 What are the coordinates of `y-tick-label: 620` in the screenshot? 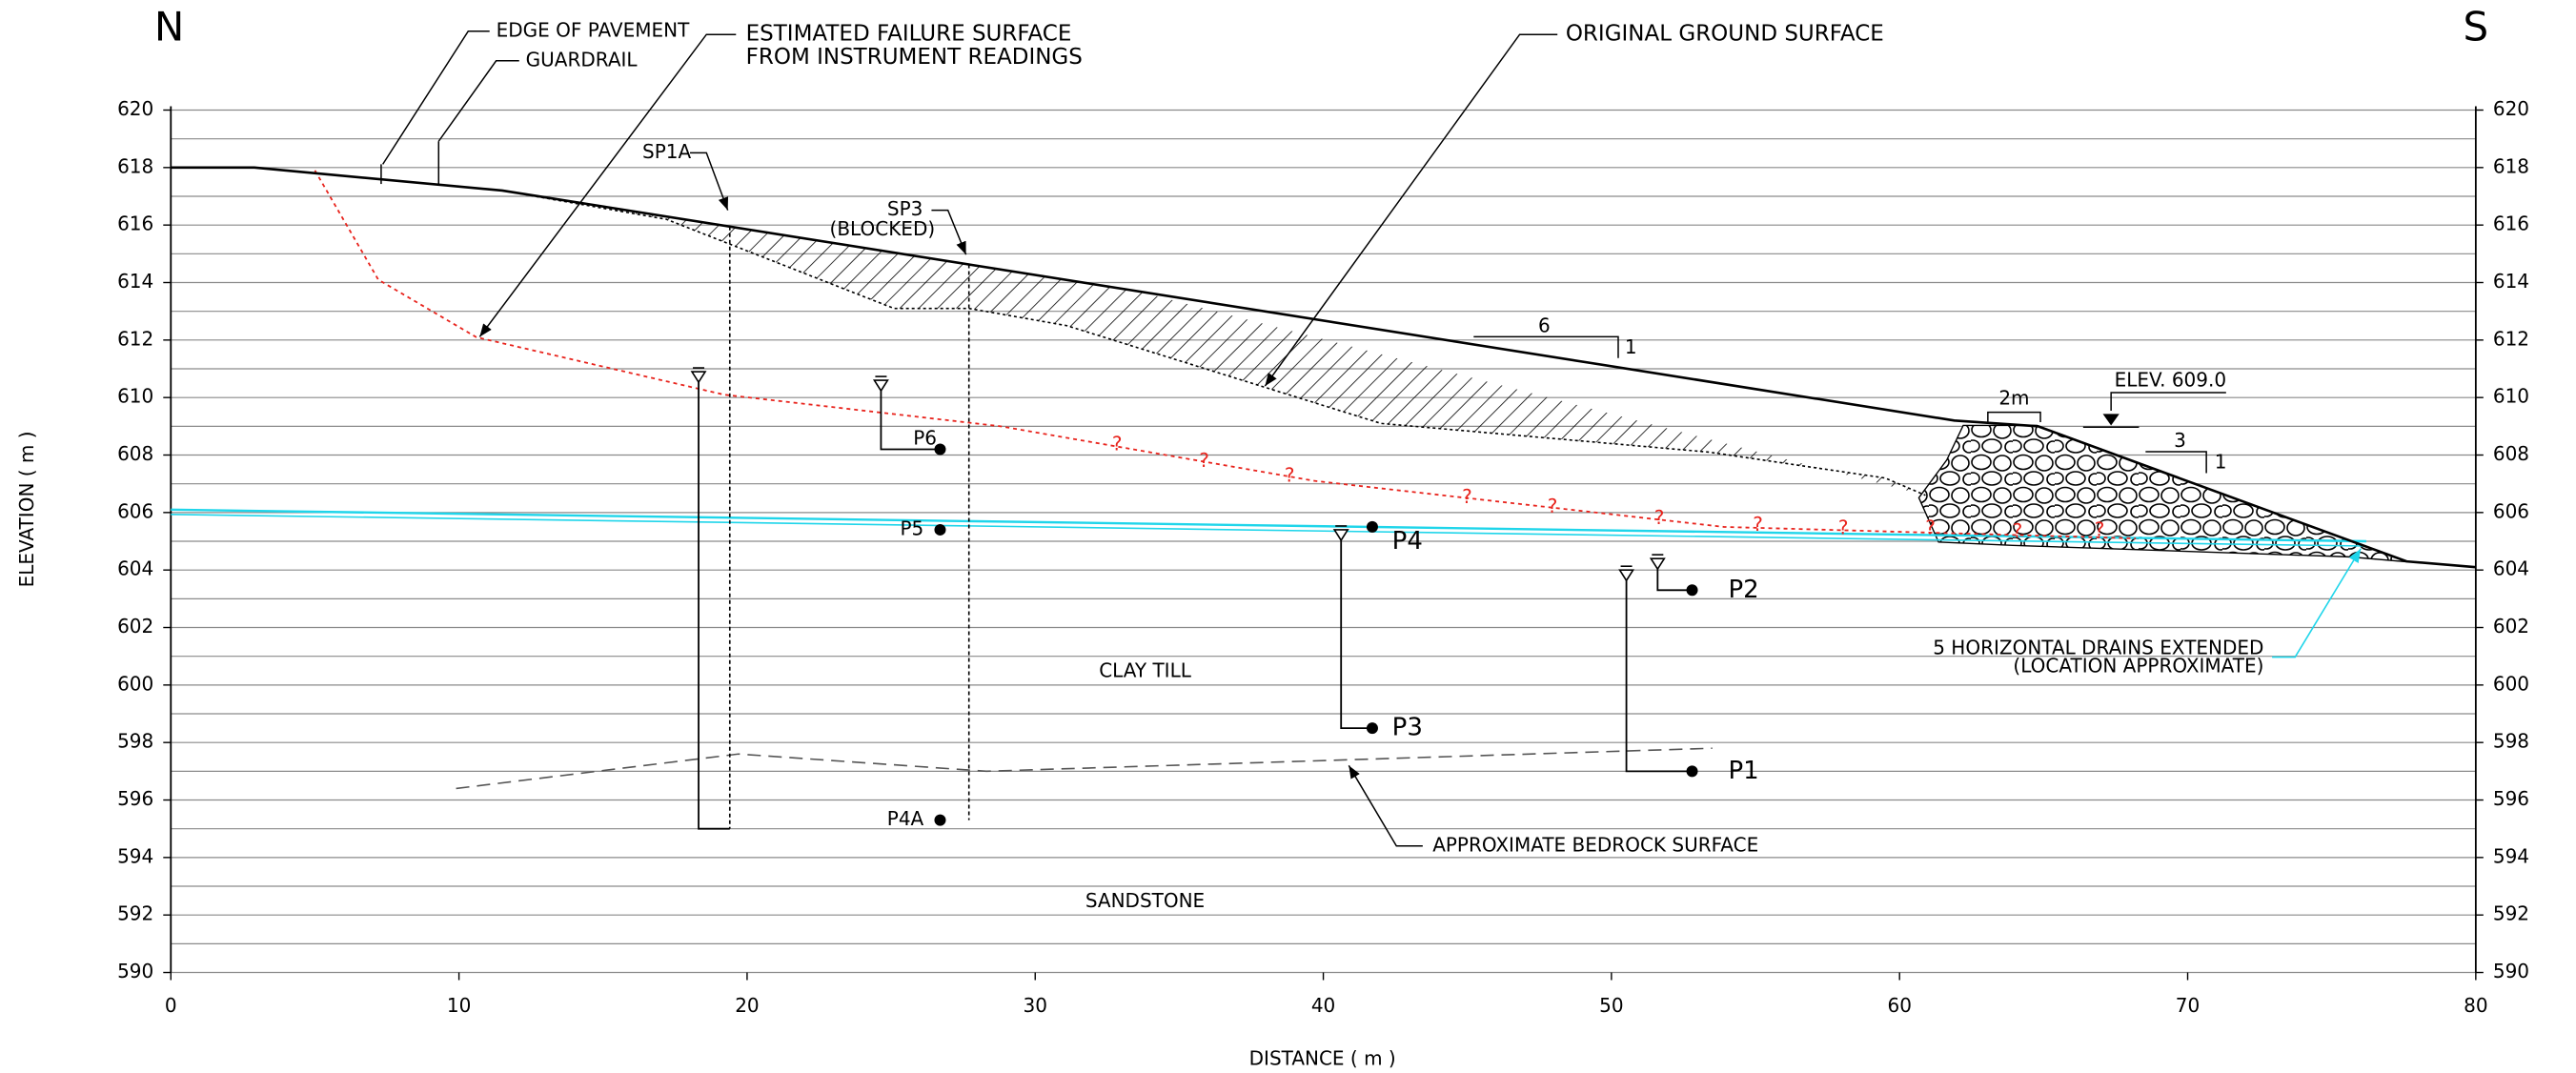 It's located at (135, 109).